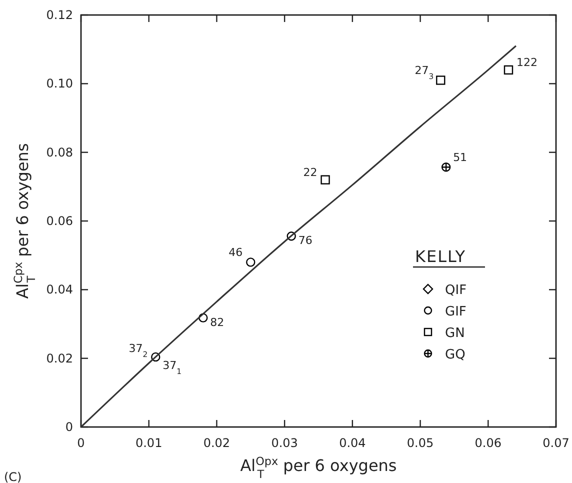 This screenshot has height=483, width=572. What do you see at coordinates (235, 253) in the screenshot?
I see `annotation: 46` at bounding box center [235, 253].